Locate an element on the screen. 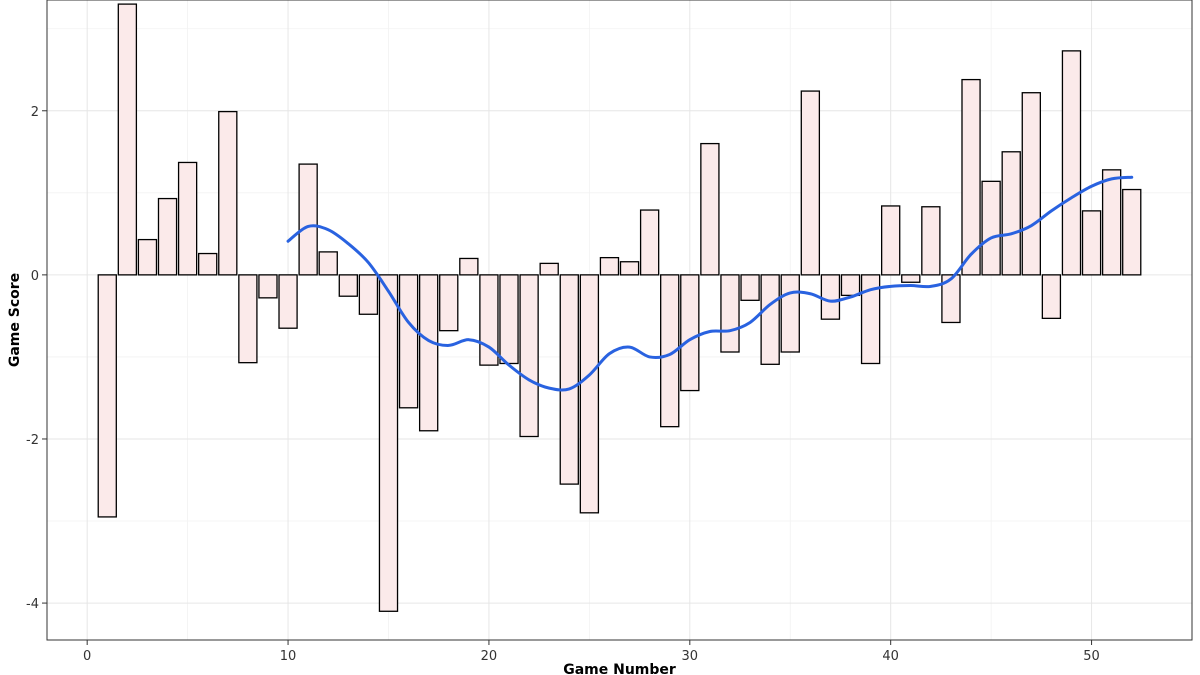 Image resolution: width=1200 pixels, height=675 pixels. y-tick-label: 0 is located at coordinates (35, 276).